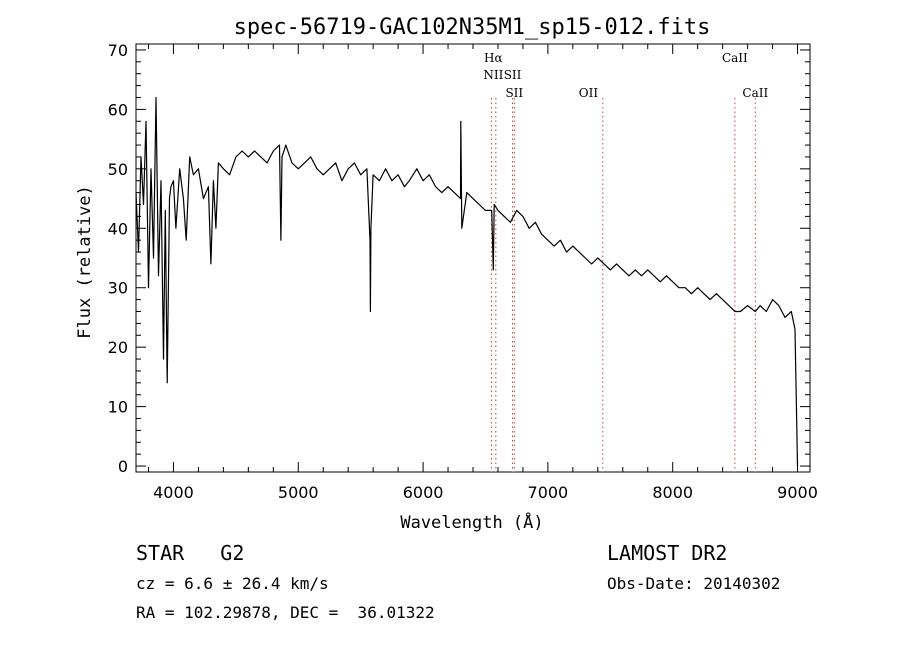 The width and height of the screenshot is (900, 650). What do you see at coordinates (118, 109) in the screenshot?
I see `y-tick-label: 60` at bounding box center [118, 109].